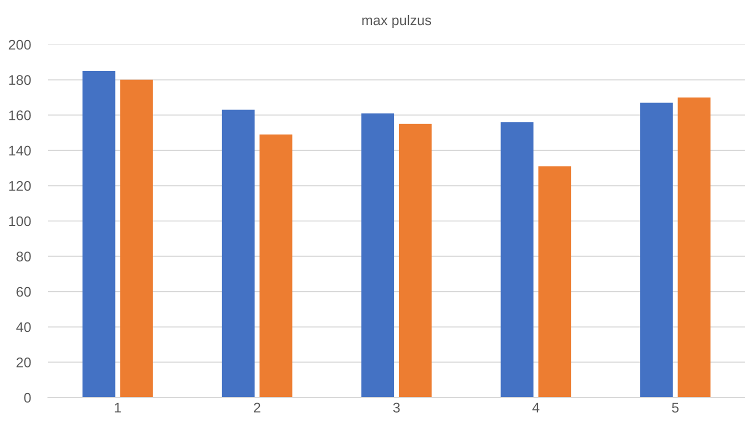 The image size is (745, 425). Describe the element at coordinates (117, 407) in the screenshot. I see `x-tick-label: 1` at that location.